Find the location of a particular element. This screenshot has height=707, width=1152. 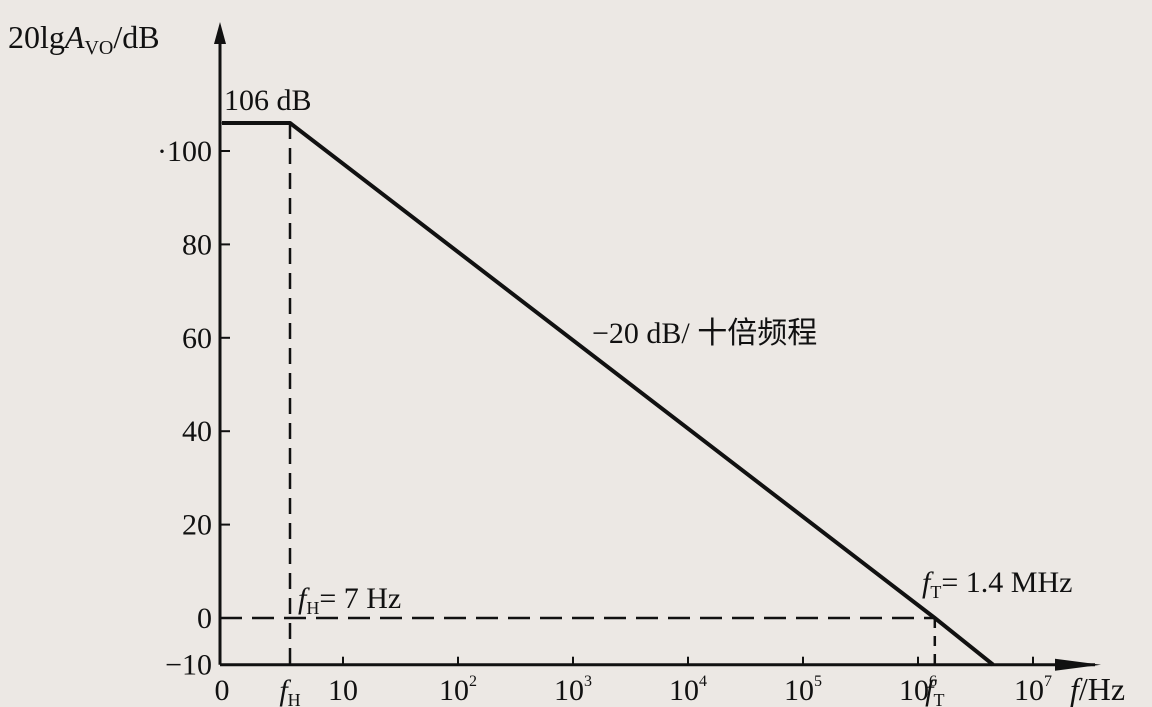

x-axis-arrow is located at coordinates (1078, 664).